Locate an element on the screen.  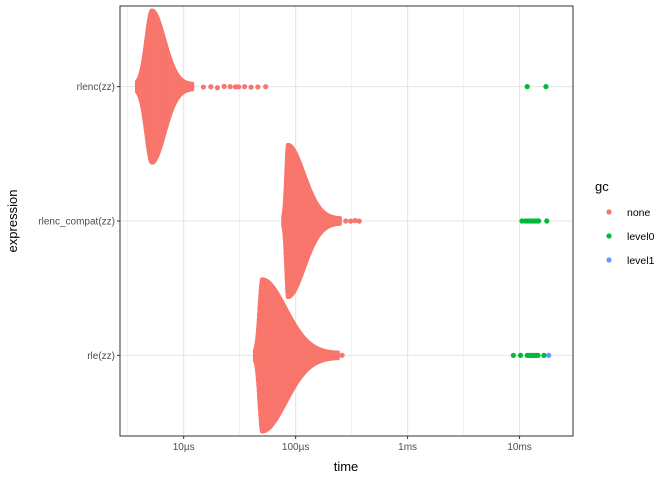
y-tick-label: rle(zz) is located at coordinates (101, 356).